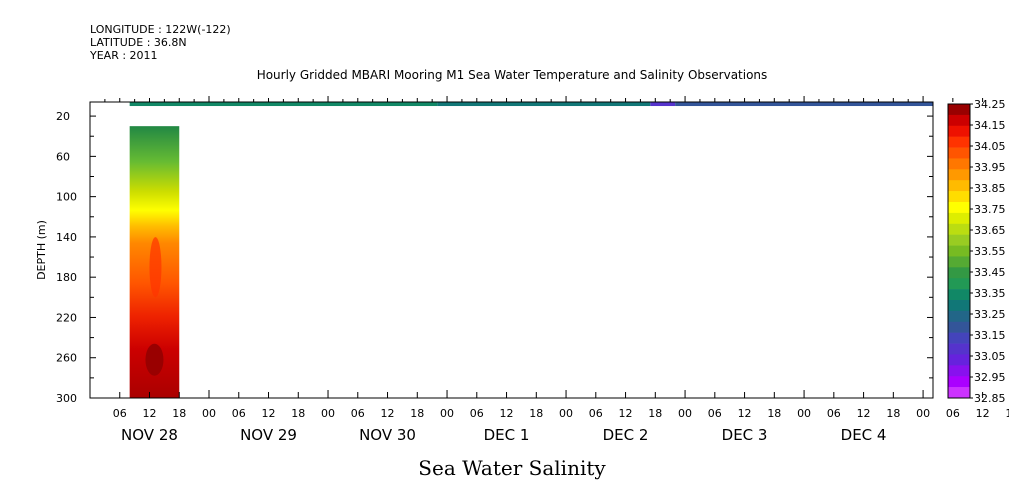 This screenshot has width=1009, height=504. What do you see at coordinates (990, 356) in the screenshot?
I see `colorbar-label: 33.05` at bounding box center [990, 356].